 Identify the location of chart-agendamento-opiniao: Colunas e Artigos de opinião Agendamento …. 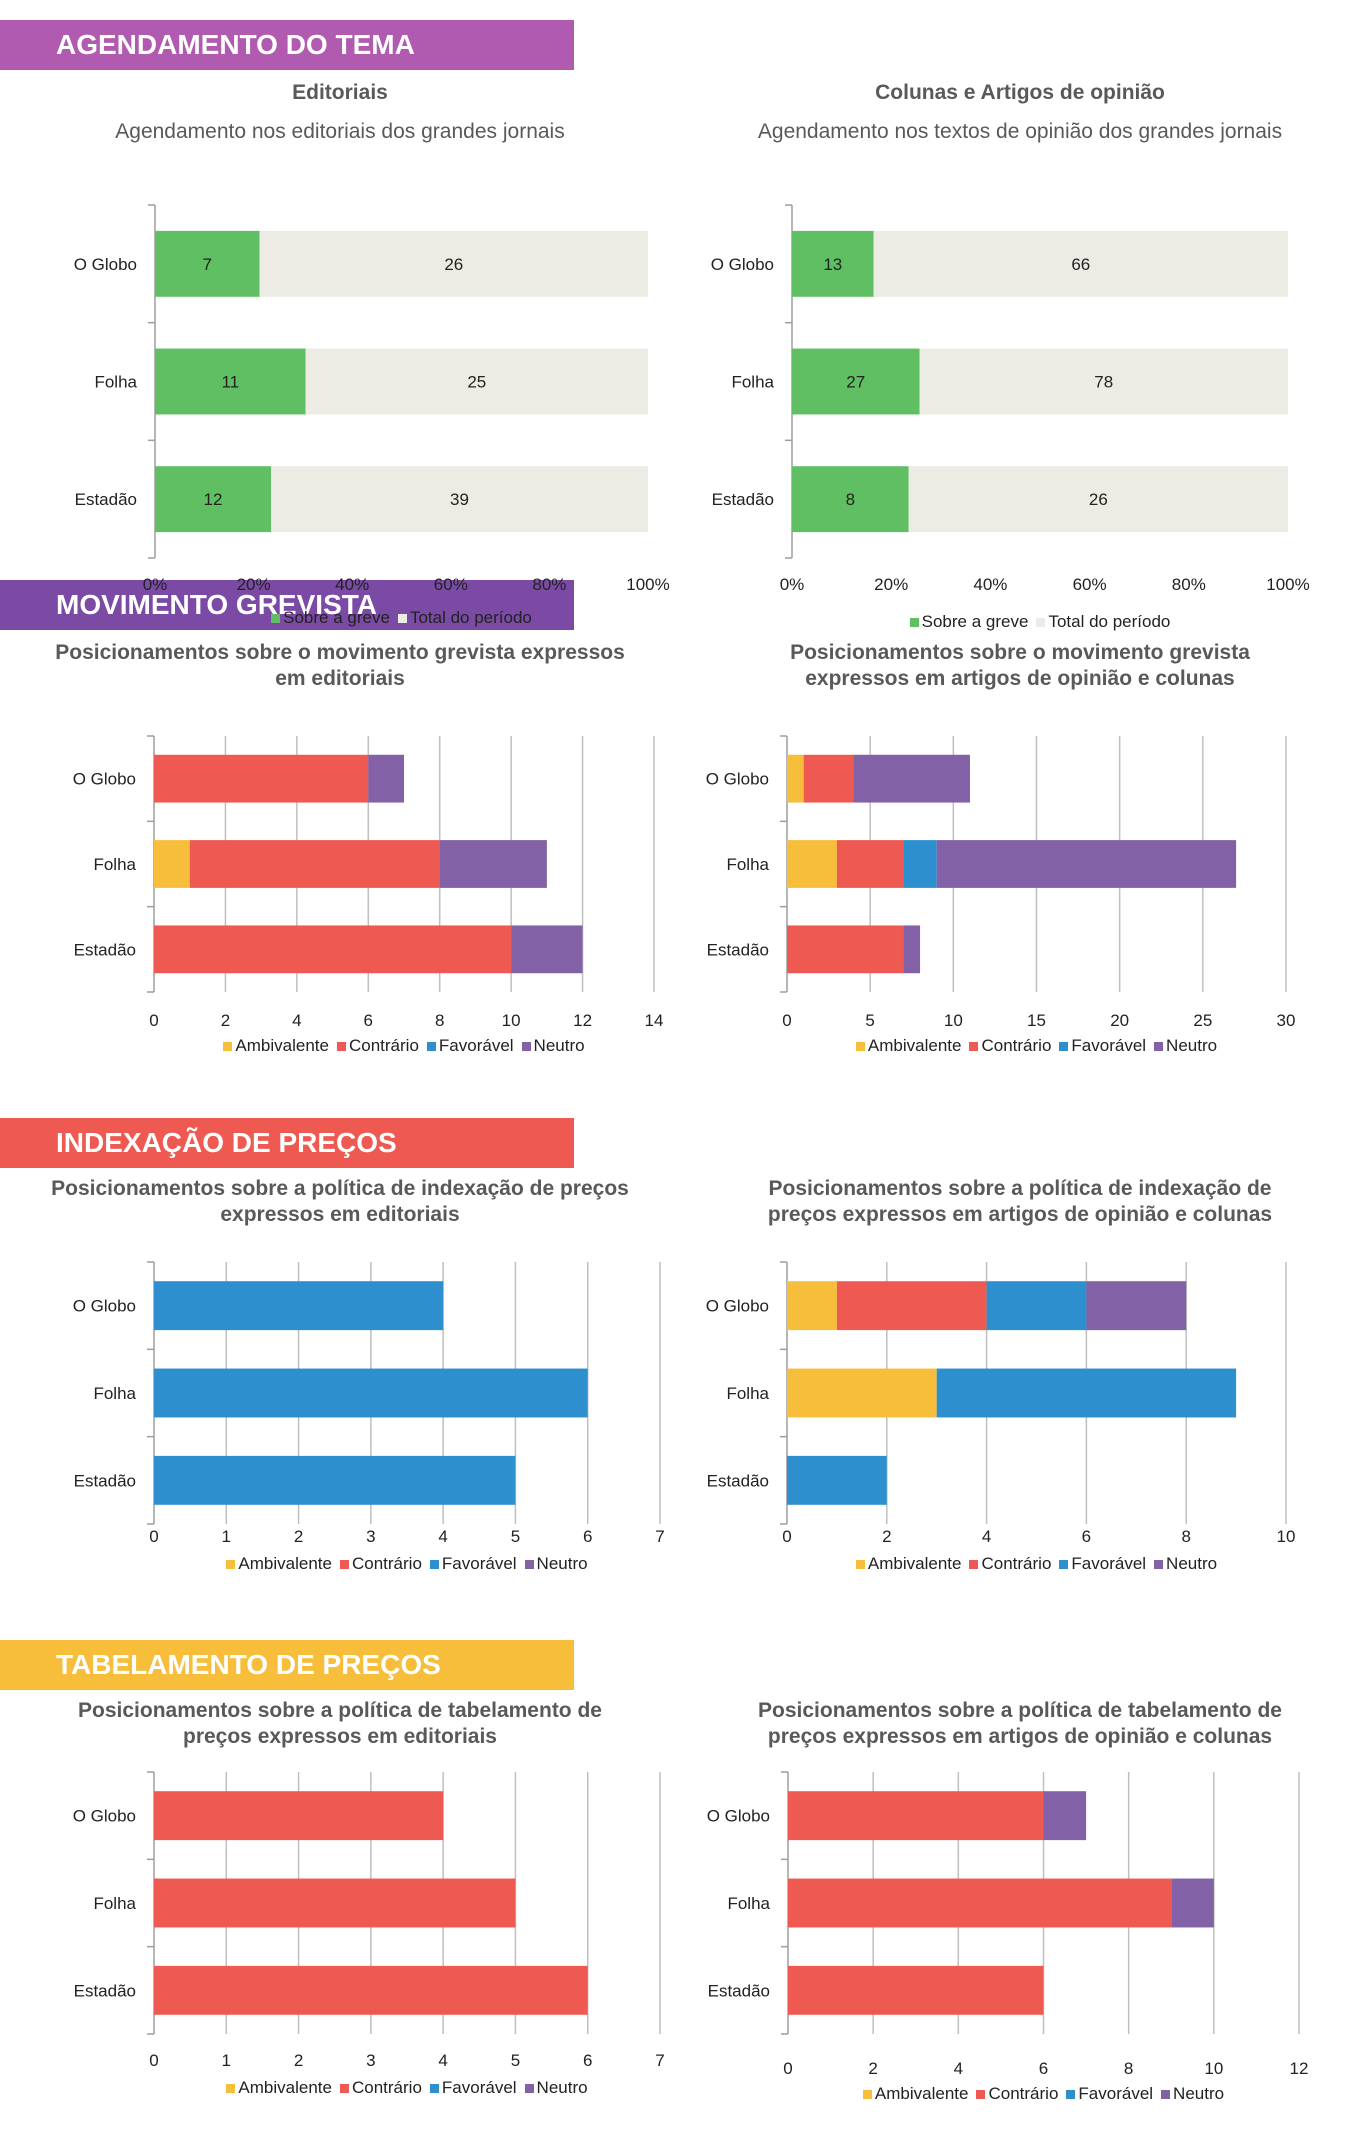
(1020, 350).